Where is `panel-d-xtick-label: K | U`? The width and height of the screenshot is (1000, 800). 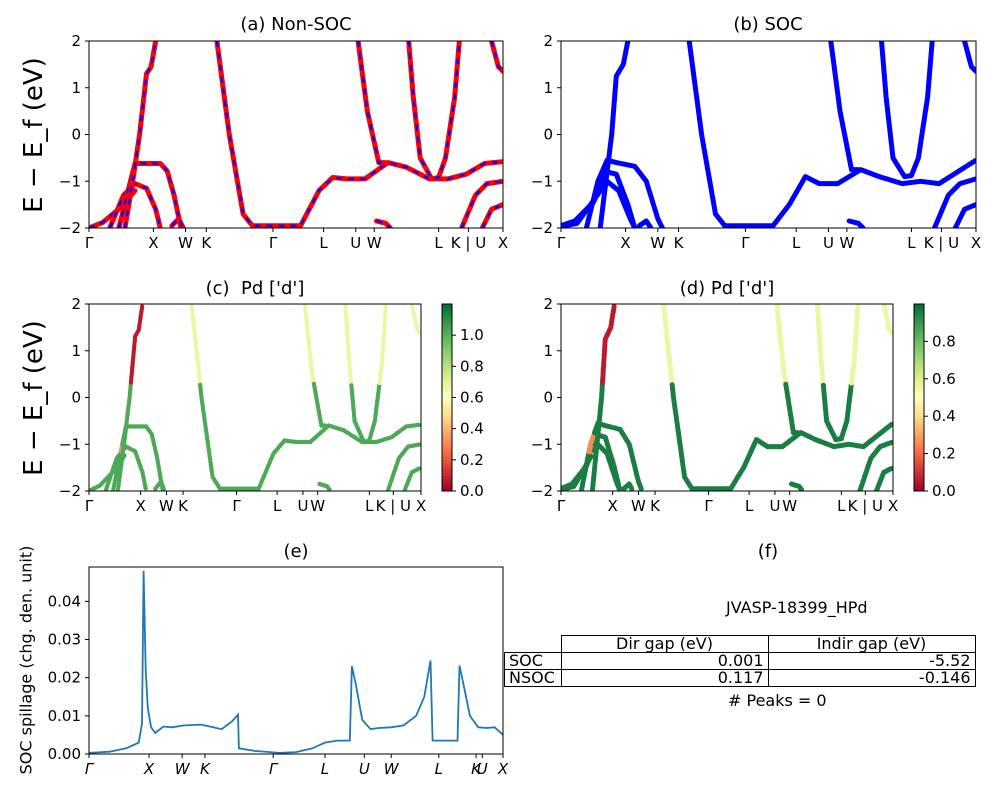
panel-d-xtick-label: K | U is located at coordinates (865, 506).